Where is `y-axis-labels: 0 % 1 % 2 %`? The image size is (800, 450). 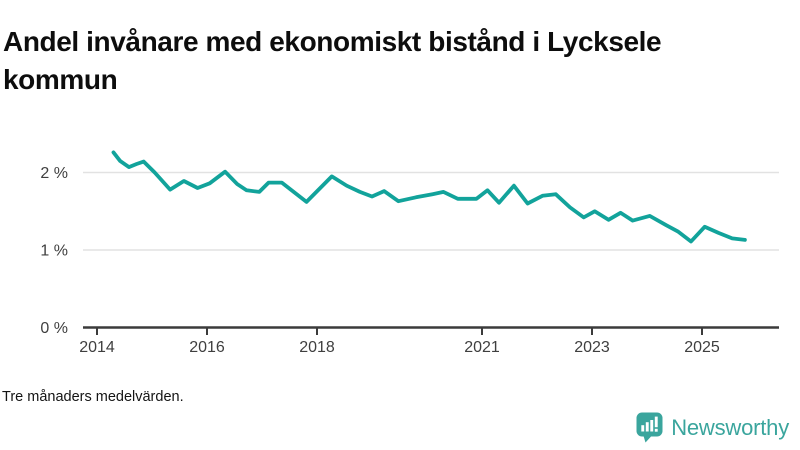 y-axis-labels: 0 % 1 % 2 % is located at coordinates (54, 251).